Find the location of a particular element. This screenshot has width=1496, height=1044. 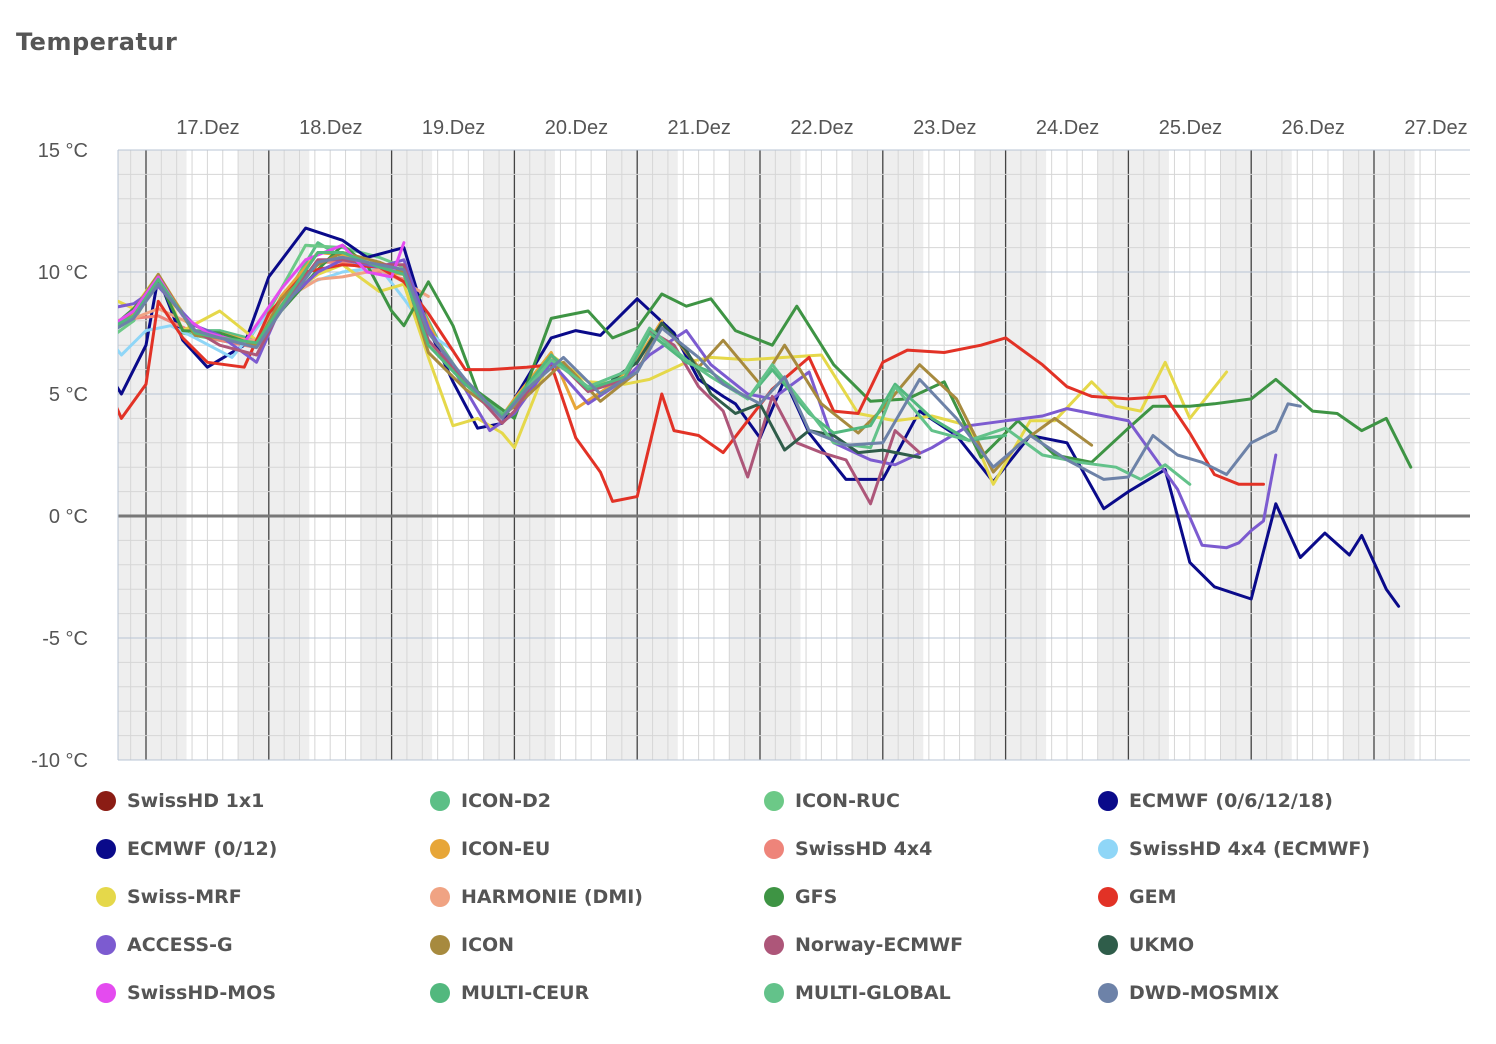

legend-label: SwissHD-MOS is located at coordinates (202, 993).